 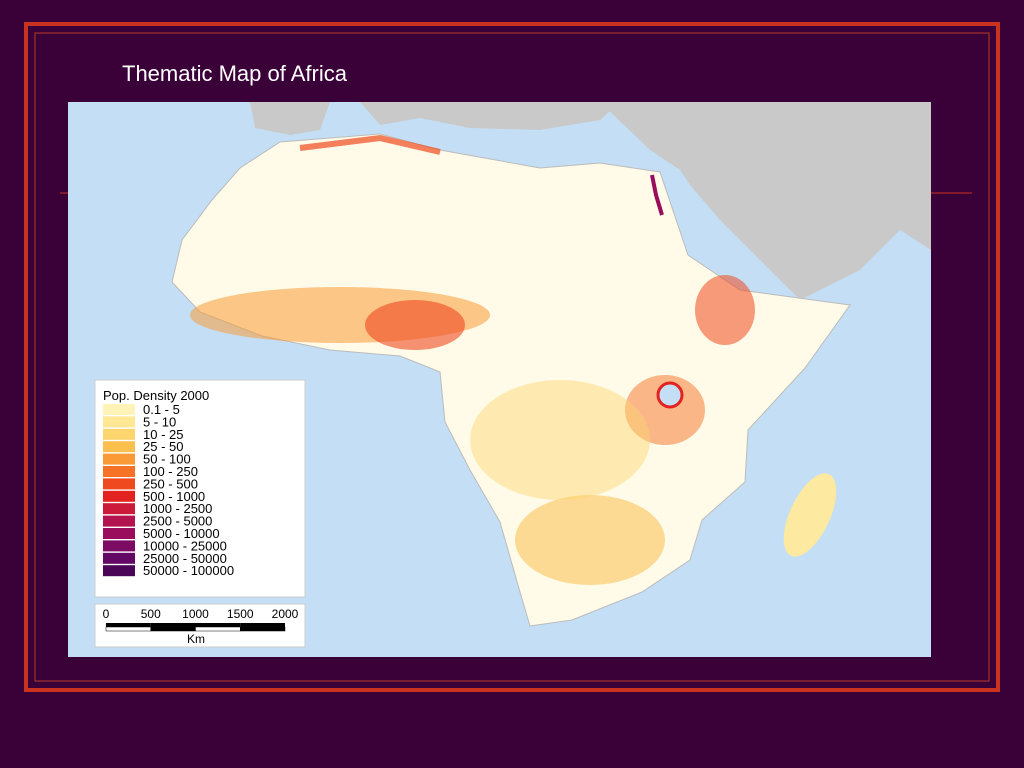 I want to click on density-maghreb, so click(x=370, y=144).